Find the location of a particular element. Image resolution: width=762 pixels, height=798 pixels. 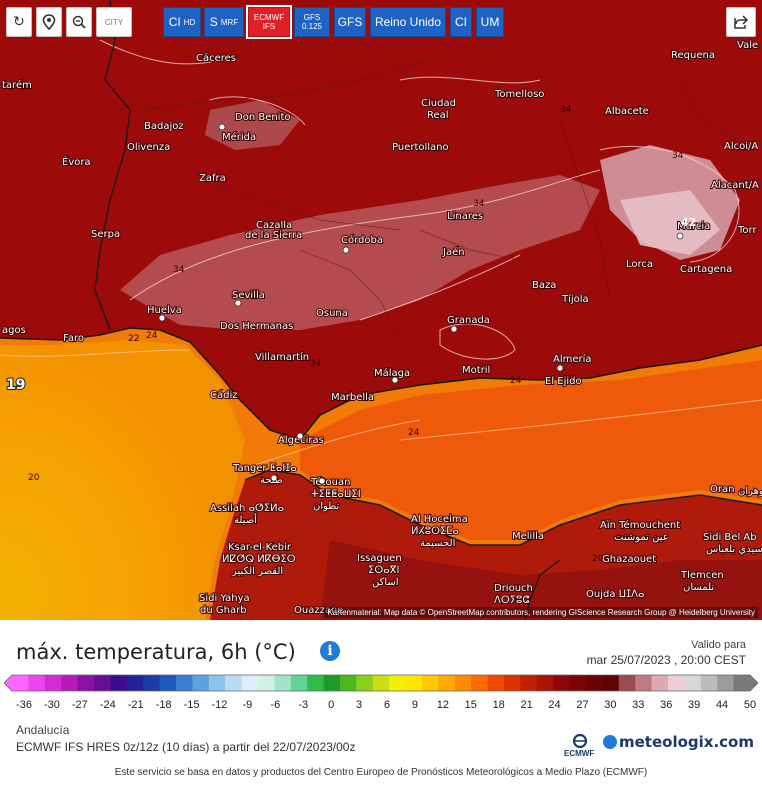

model-button-ci-hd: CI HD is located at coordinates (182, 22).